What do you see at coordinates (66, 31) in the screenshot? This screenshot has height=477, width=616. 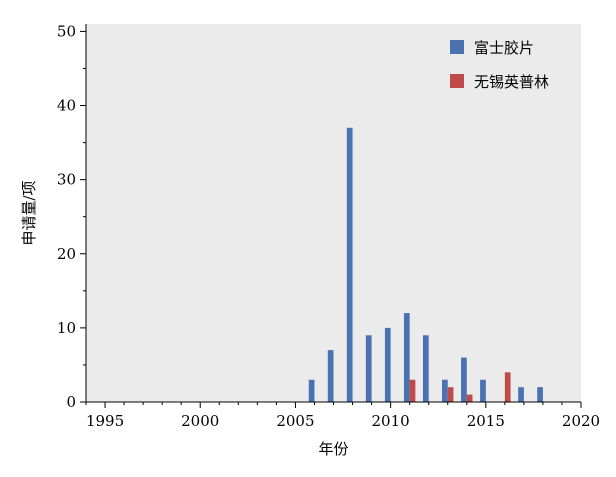 I see `y-tick-label: 50` at bounding box center [66, 31].